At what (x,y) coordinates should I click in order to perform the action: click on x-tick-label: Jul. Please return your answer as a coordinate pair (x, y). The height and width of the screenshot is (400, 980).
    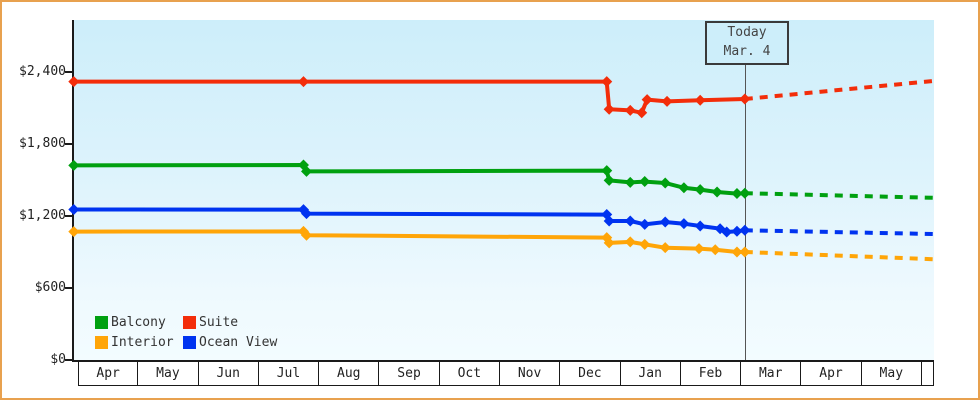
    Looking at the image, I should click on (289, 373).